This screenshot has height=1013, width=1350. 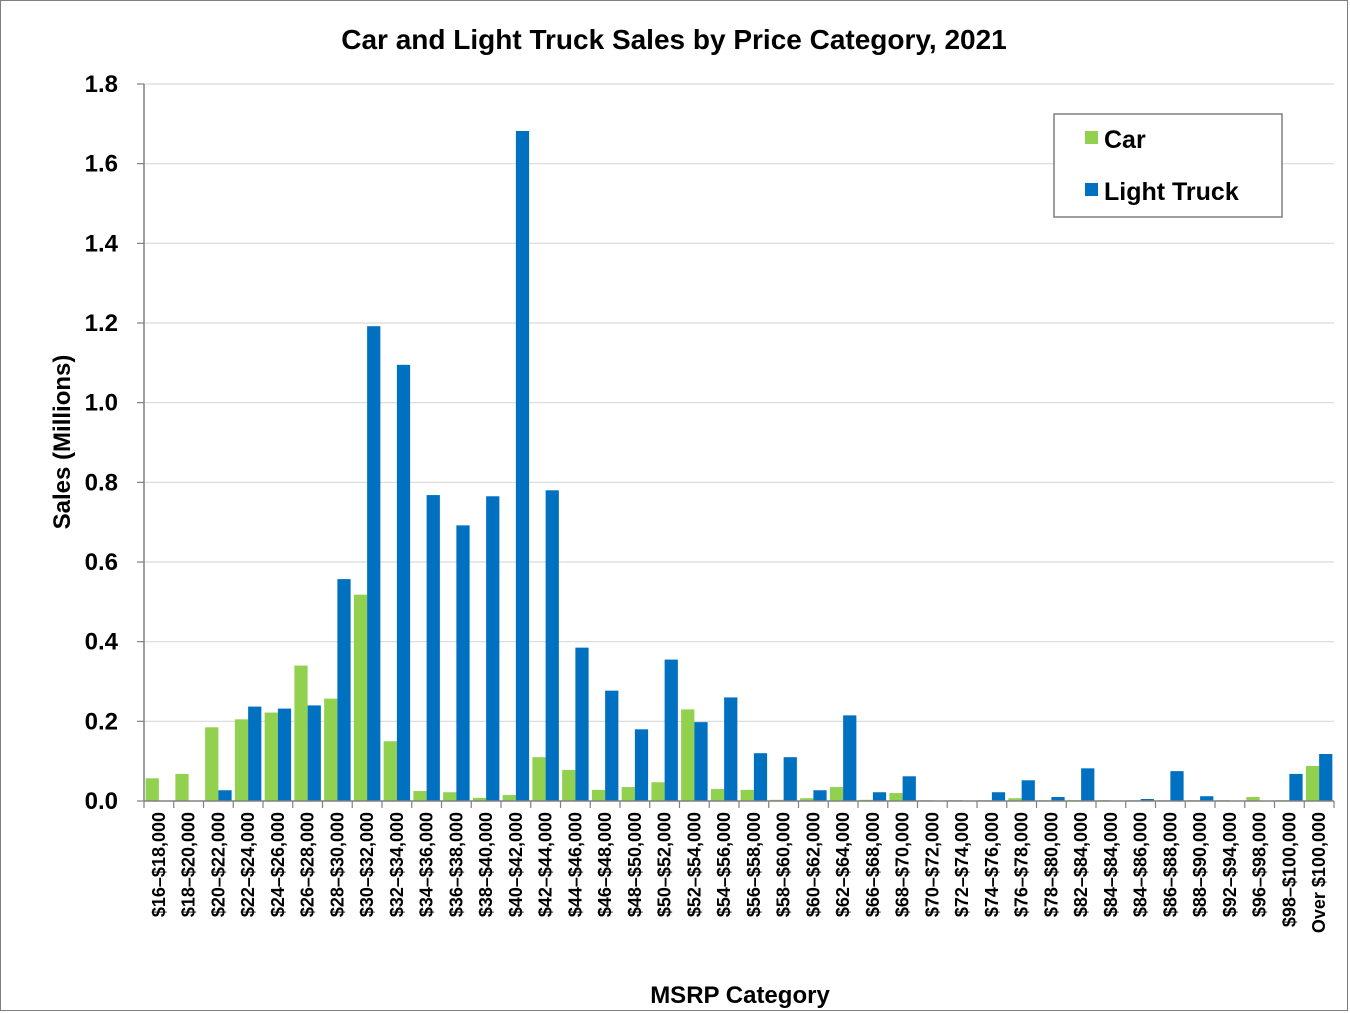 I want to click on y-axis-title: Sales (Millions), so click(x=62, y=442).